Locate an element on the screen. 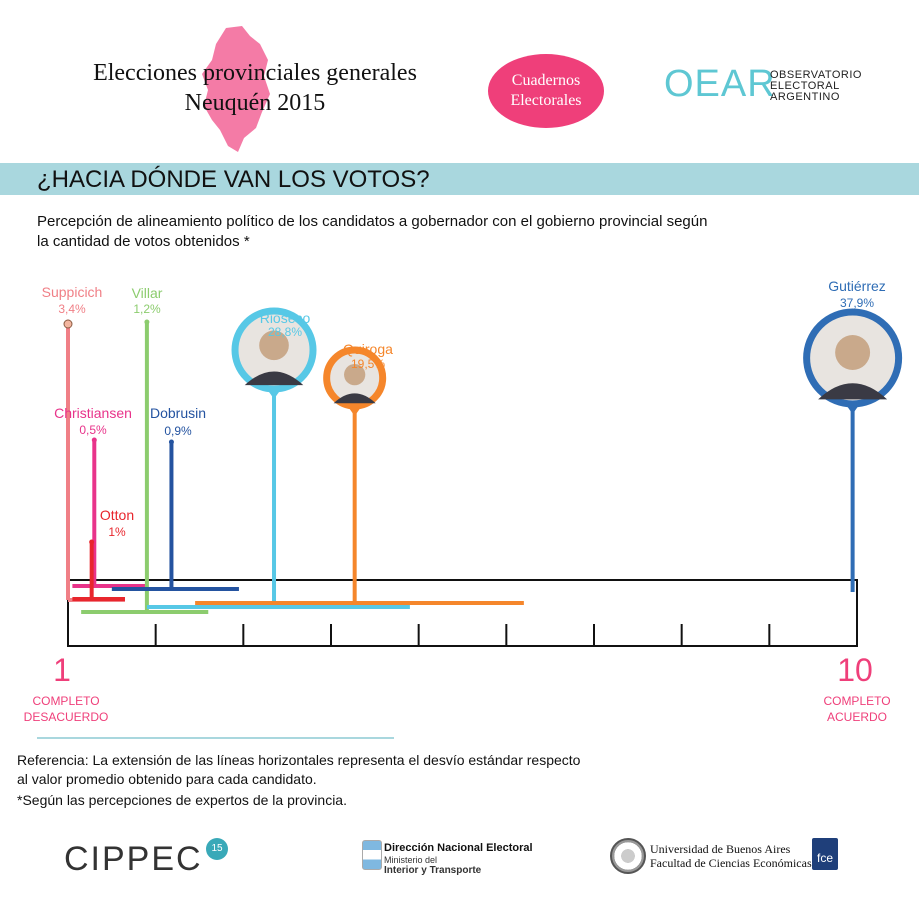  axis-max-label: 10 is located at coordinates (855, 670).